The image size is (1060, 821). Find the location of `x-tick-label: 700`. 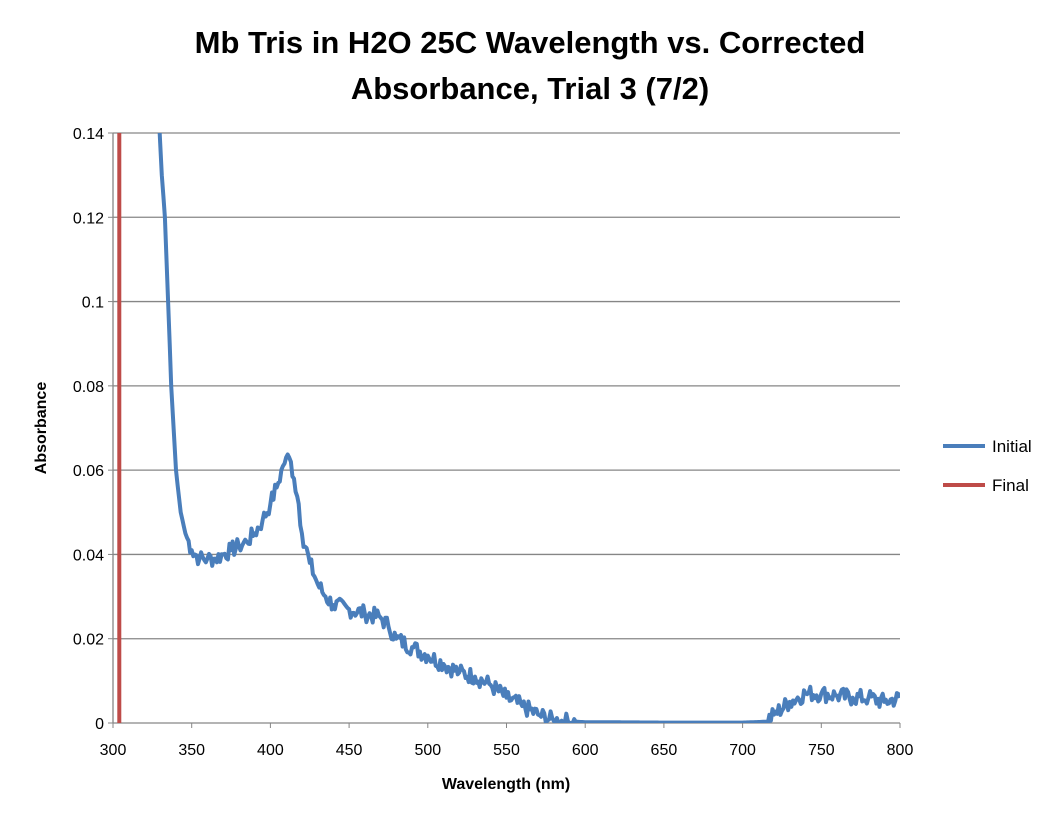

x-tick-label: 700 is located at coordinates (742, 750).